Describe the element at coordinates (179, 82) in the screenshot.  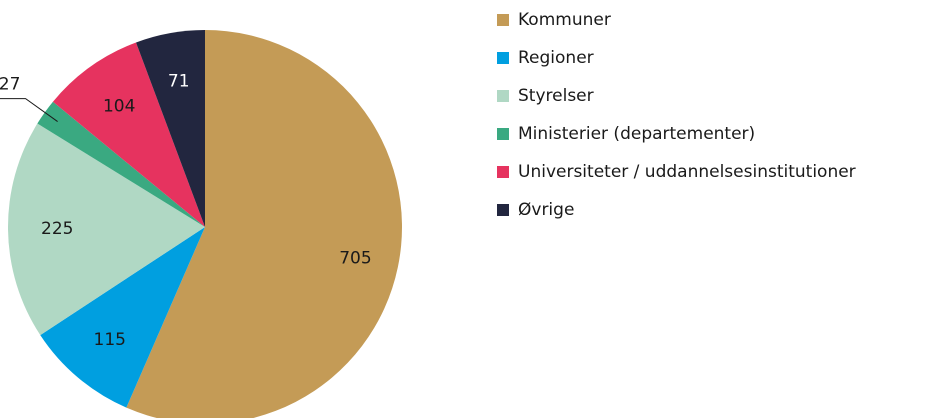
I see `data-label: 71` at that location.